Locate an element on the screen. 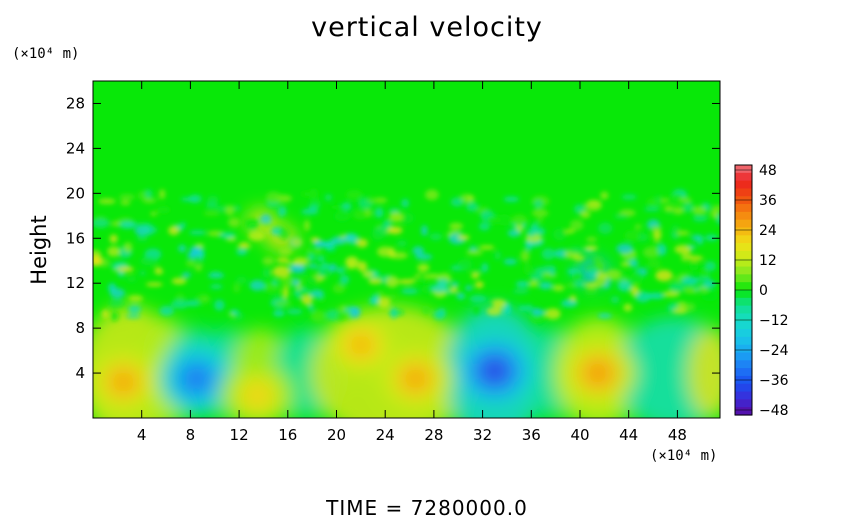  x-tick-label: 16 is located at coordinates (287, 435).